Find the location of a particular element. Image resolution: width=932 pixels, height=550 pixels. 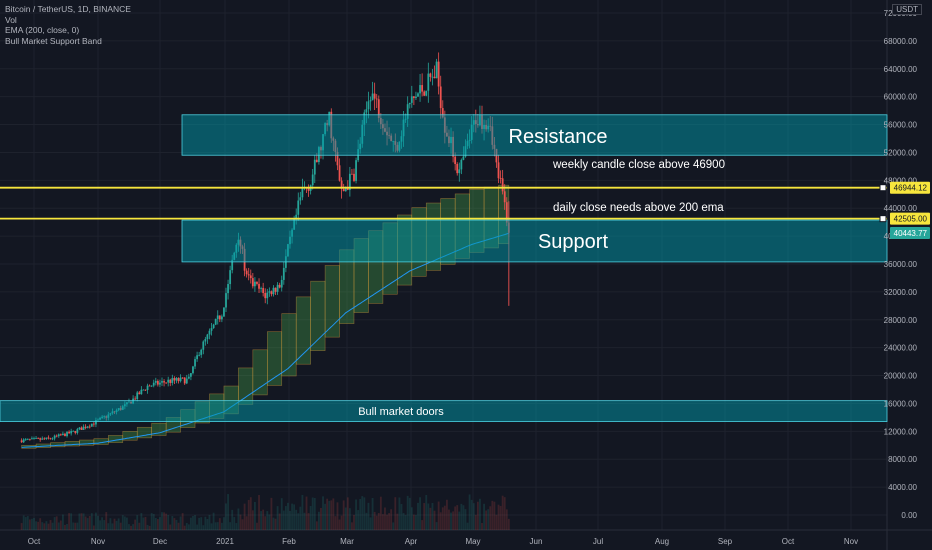

ema-indicator-label: EMA (200, close, 0) is located at coordinates (42, 30).